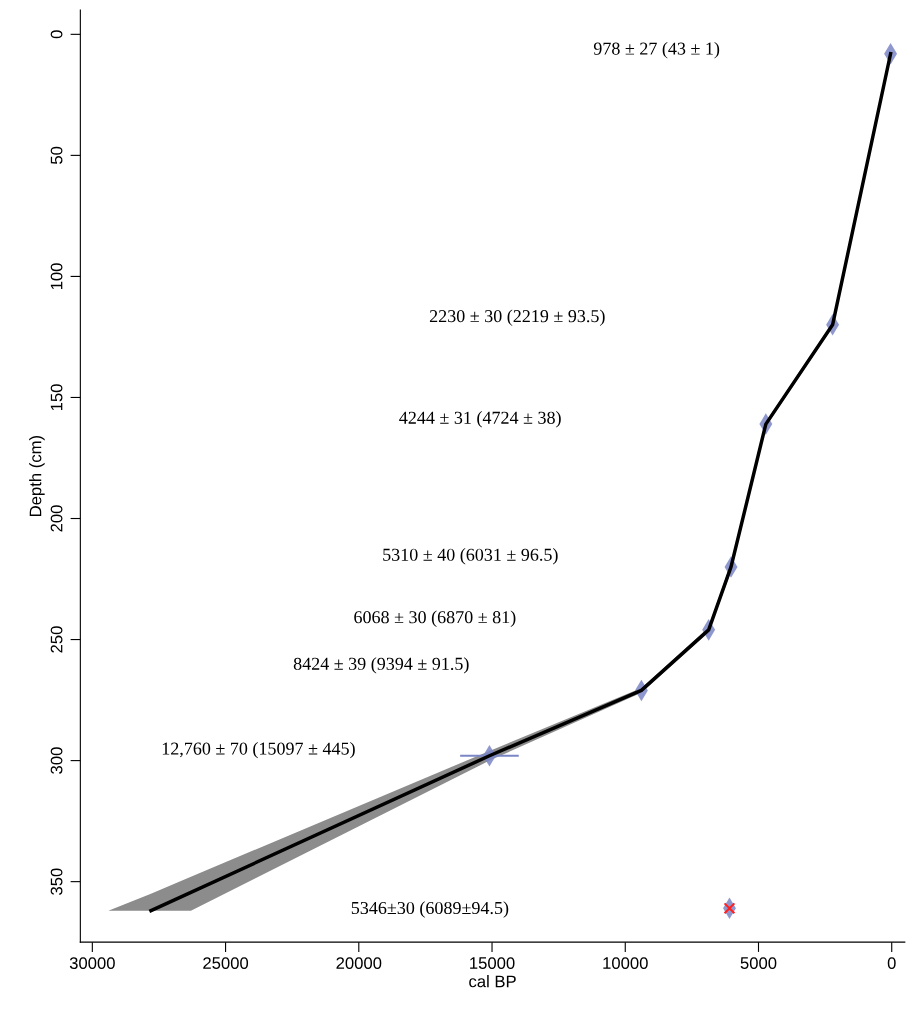  Describe the element at coordinates (517, 317) in the screenshot. I see `annotation: 2230 ± 30 (2219 ± 93.5)` at that location.